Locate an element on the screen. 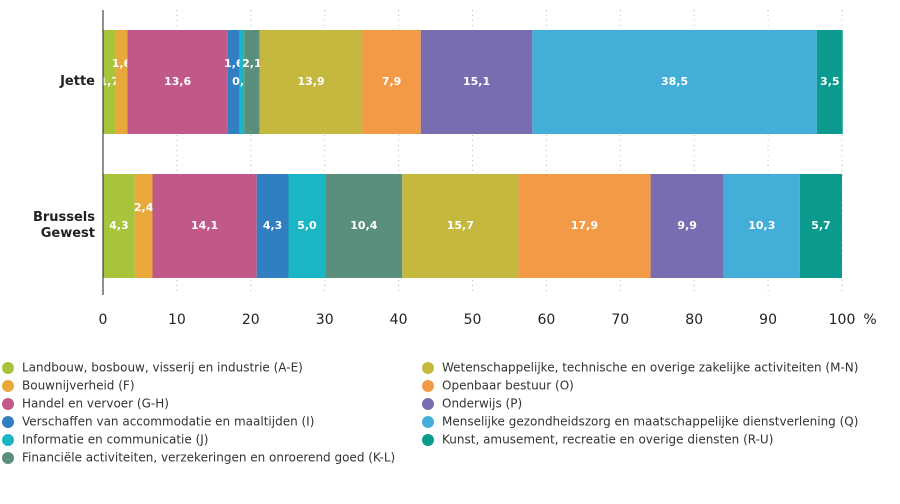 This screenshot has width=900, height=504. data-label: 2,1 is located at coordinates (252, 63).